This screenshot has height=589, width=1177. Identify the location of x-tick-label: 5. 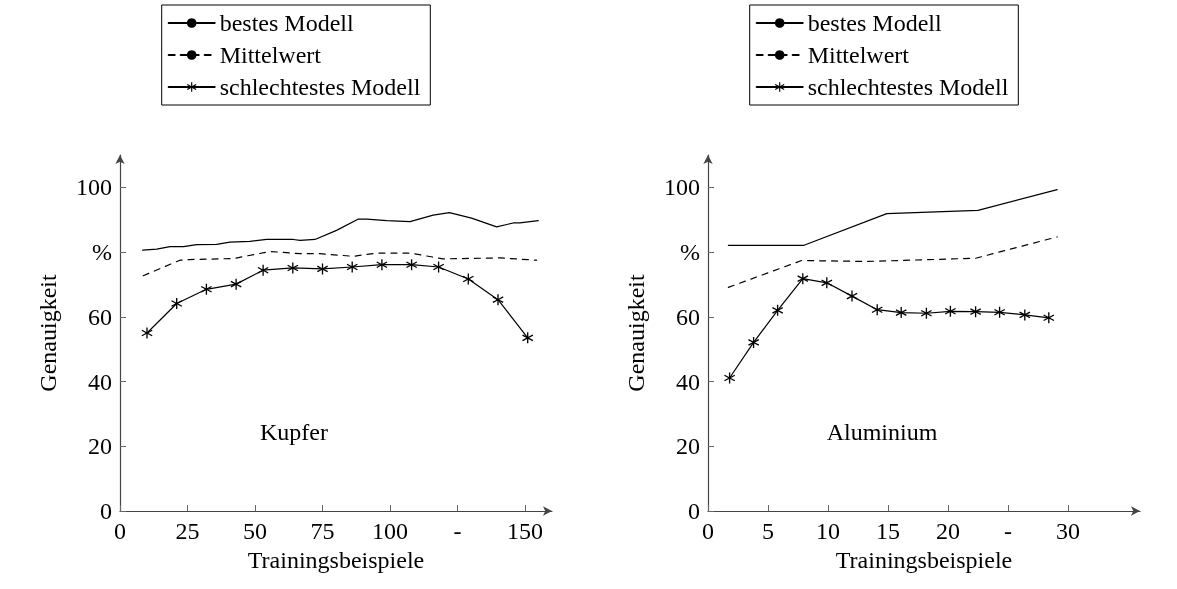
(768, 531).